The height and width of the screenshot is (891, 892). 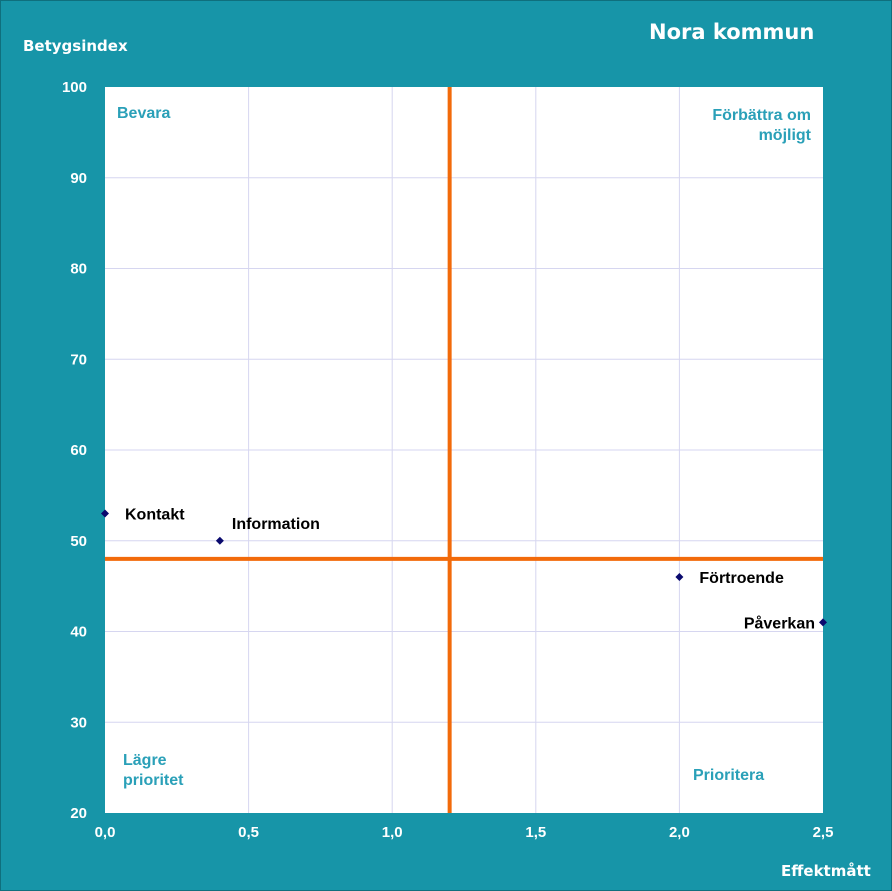 I want to click on quadrant-label-top-left: Bevara, so click(x=144, y=113).